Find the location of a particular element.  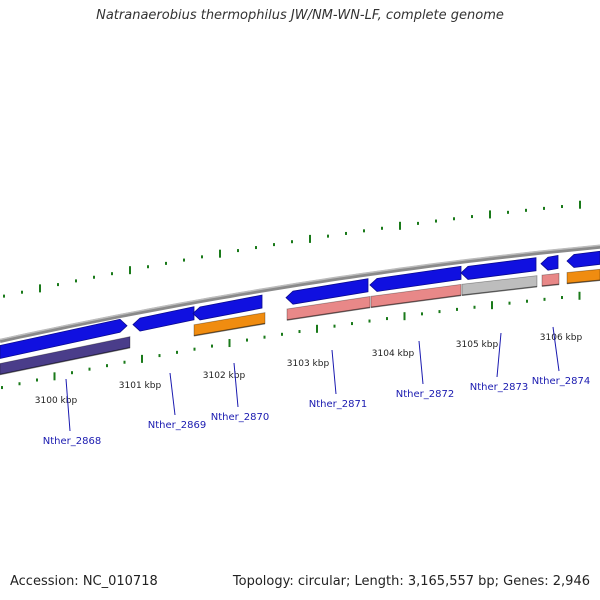

gene-label: Nther_2873 is located at coordinates (499, 387).